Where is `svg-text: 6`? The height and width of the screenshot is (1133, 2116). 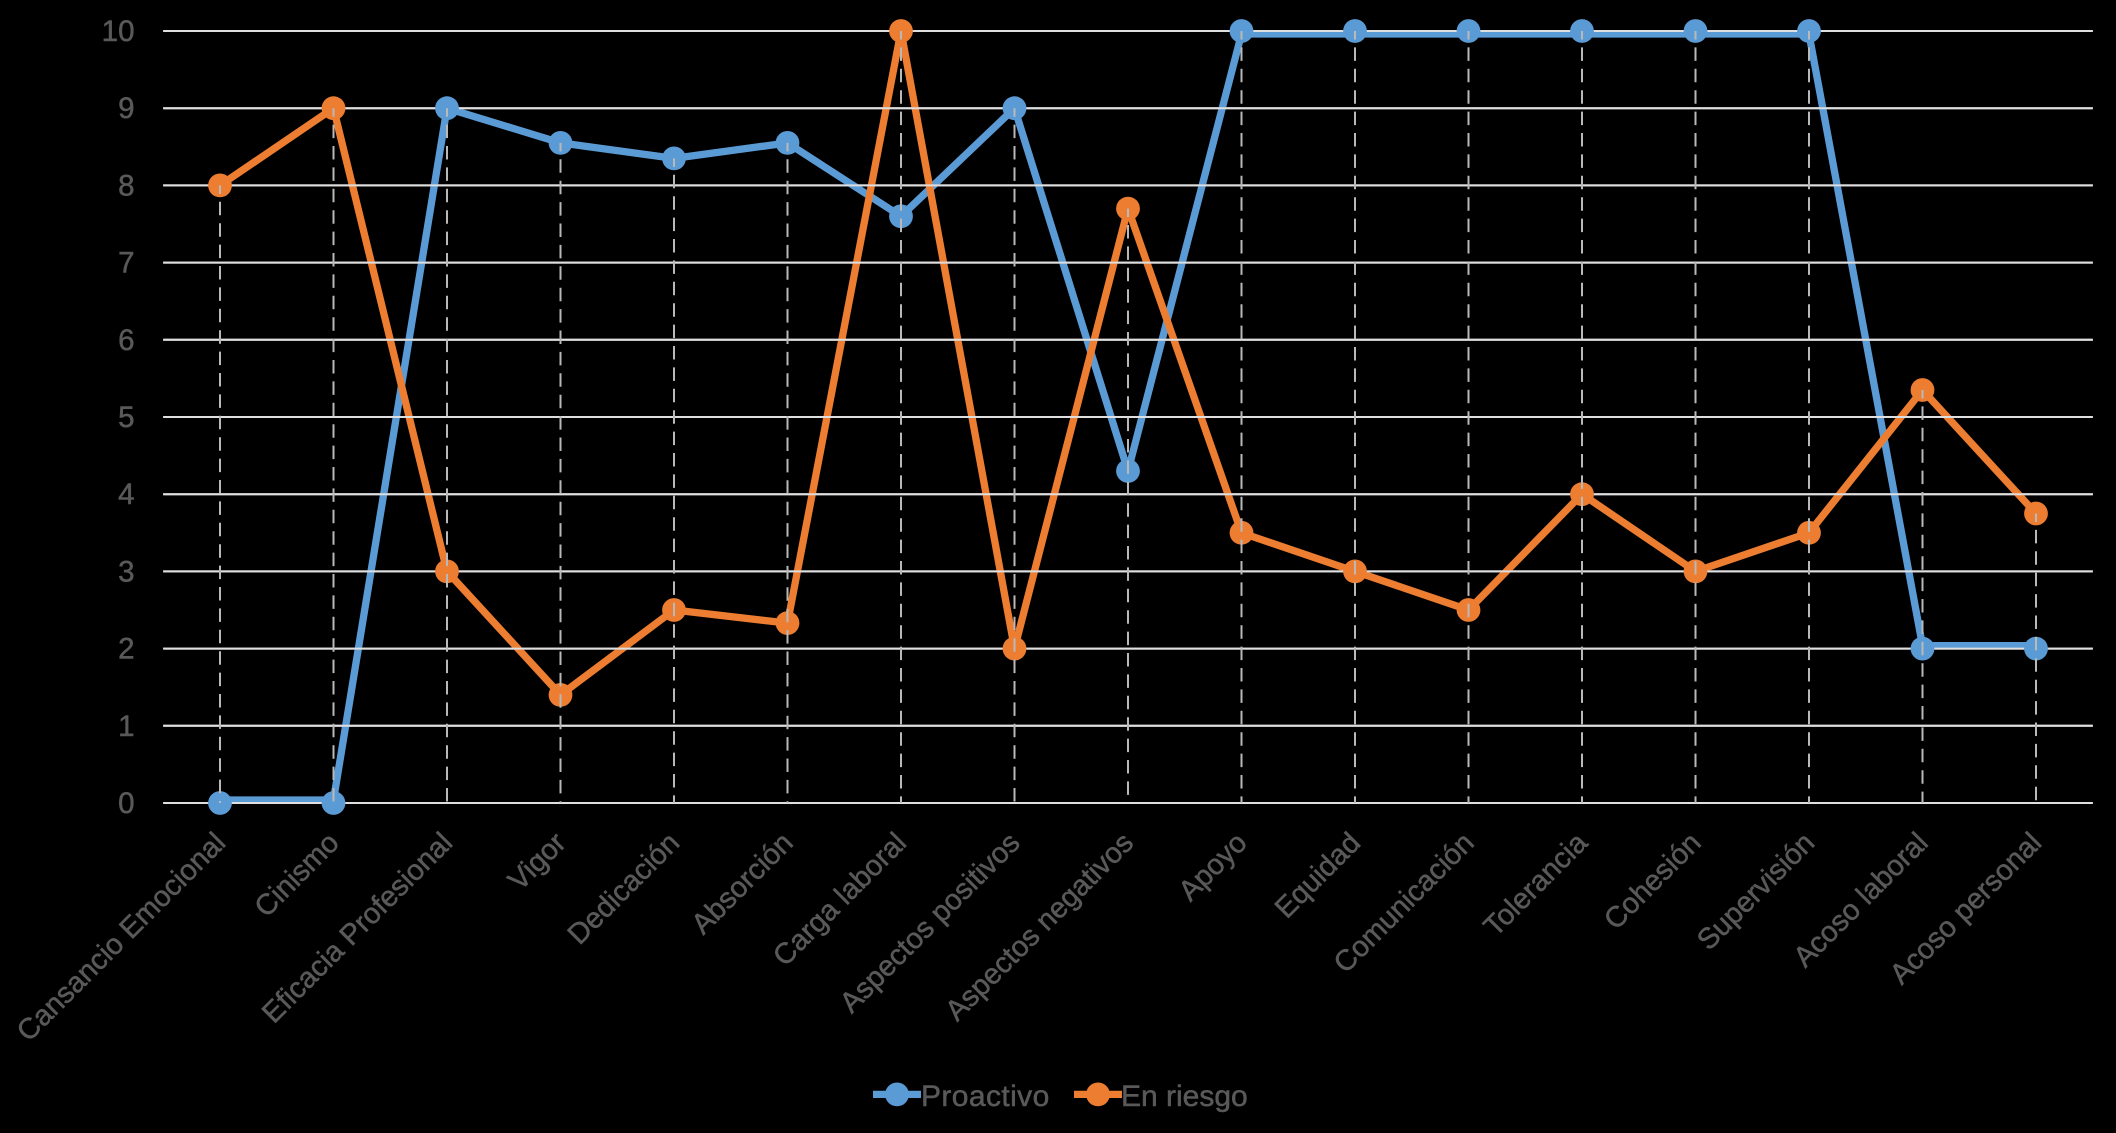 svg-text: 6 is located at coordinates (126, 340).